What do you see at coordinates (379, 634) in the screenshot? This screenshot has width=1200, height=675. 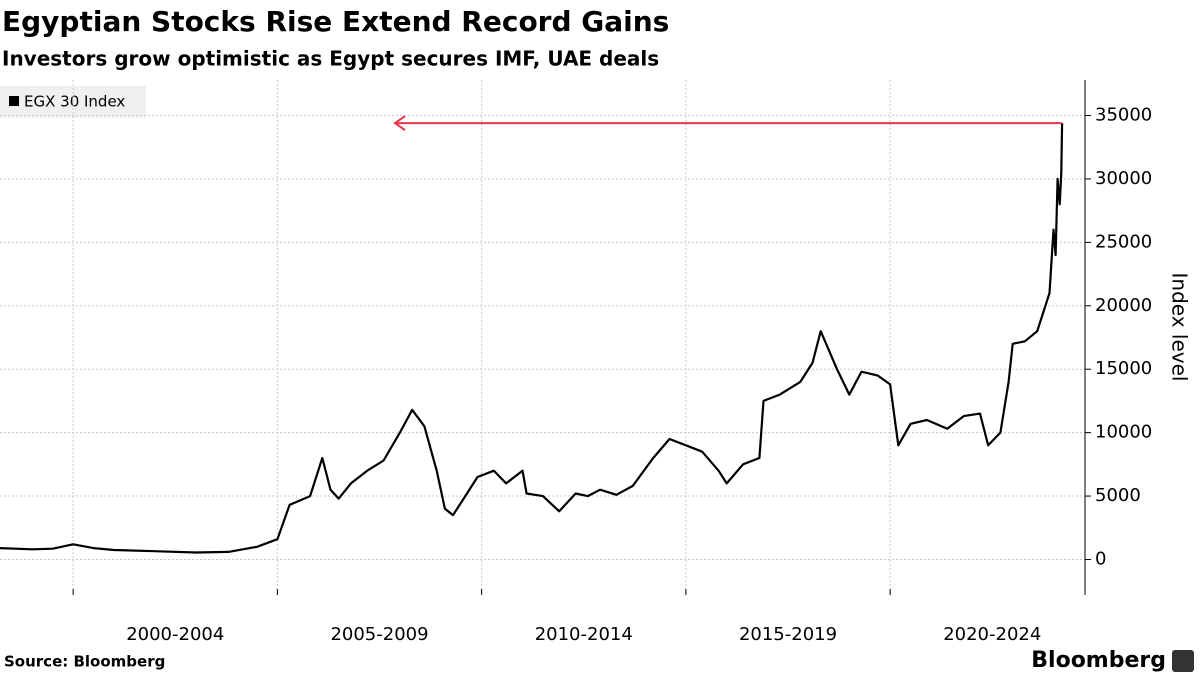 I see `x-tick-label: 2005-2009` at bounding box center [379, 634].